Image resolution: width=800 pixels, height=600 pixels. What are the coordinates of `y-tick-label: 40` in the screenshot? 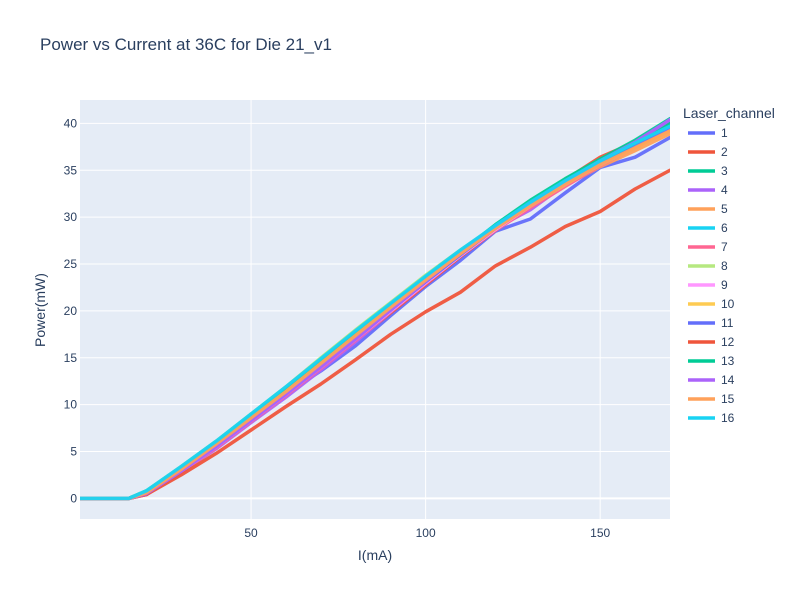 It's located at (71, 123).